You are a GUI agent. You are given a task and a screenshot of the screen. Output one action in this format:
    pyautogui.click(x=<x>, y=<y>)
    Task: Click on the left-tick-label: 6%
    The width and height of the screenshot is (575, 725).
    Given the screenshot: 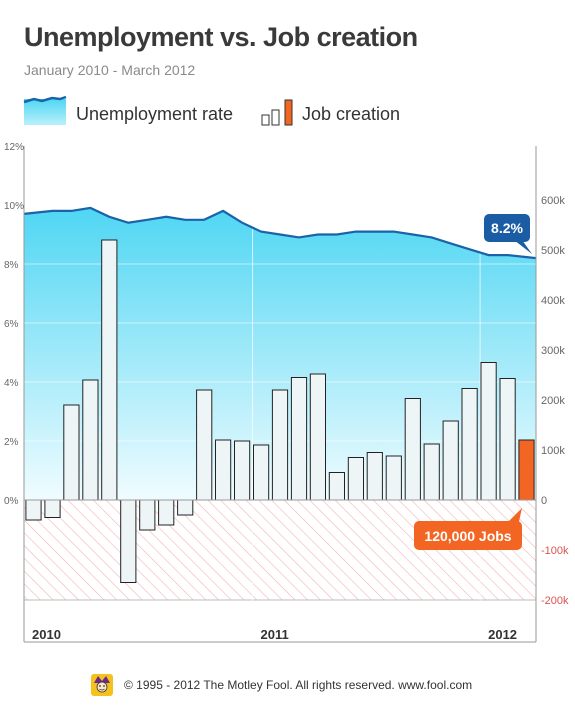 What is the action you would take?
    pyautogui.click(x=11, y=324)
    